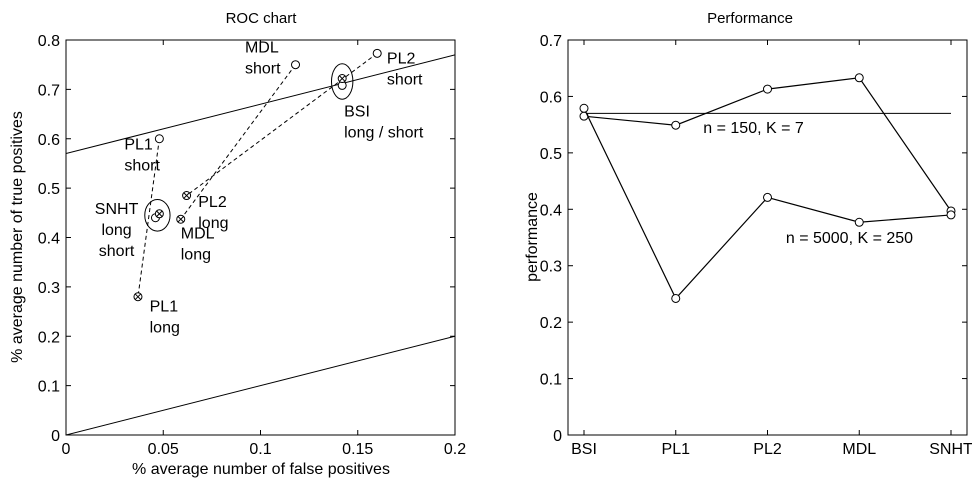 The width and height of the screenshot is (972, 480). Describe the element at coordinates (551, 323) in the screenshot. I see `performance-y-tick-label: 0.2` at that location.